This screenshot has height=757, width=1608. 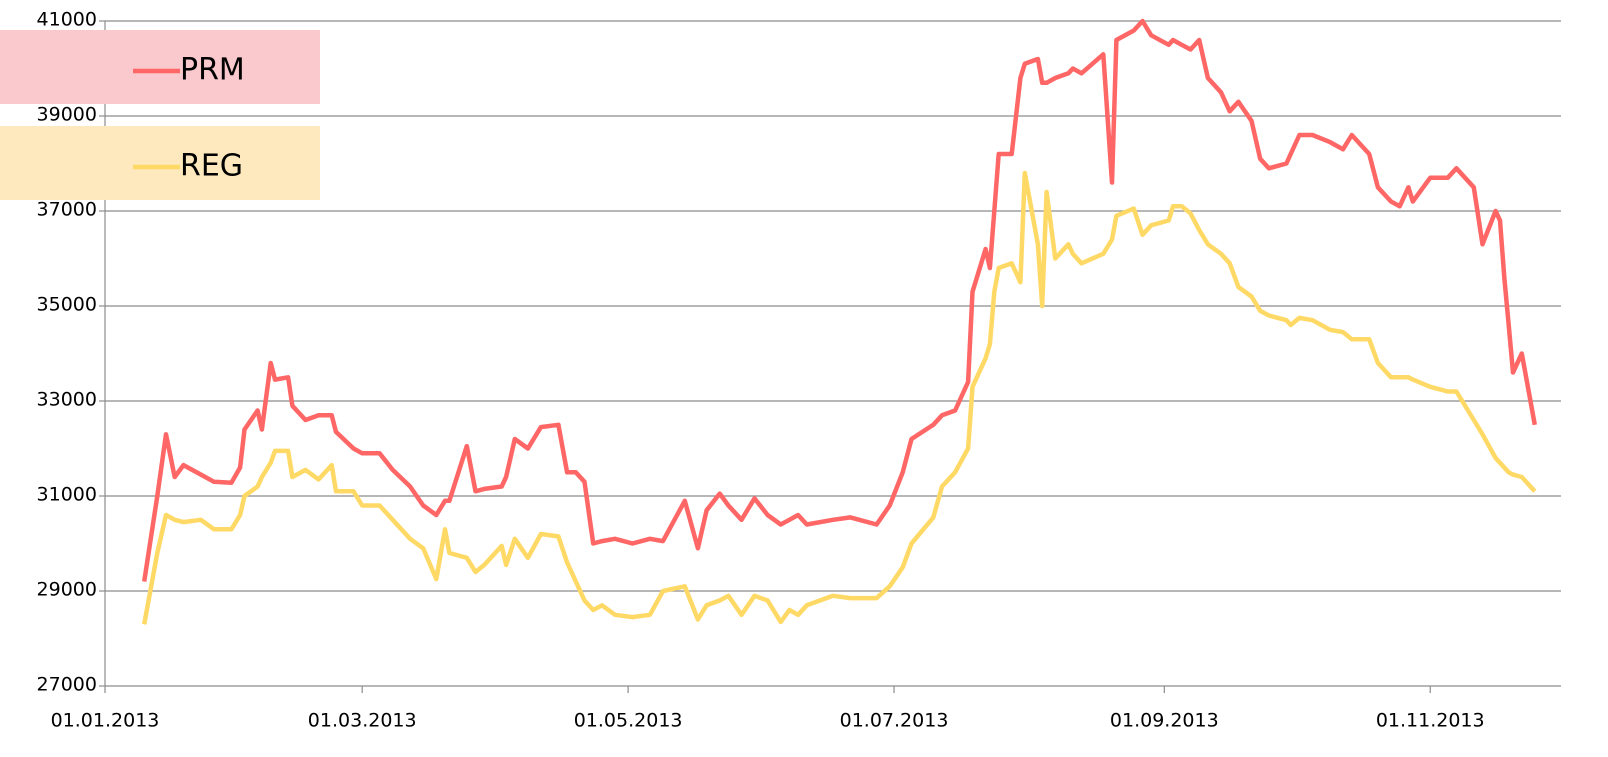 I want to click on x-tick-label: 01.03.2013, so click(x=362, y=721).